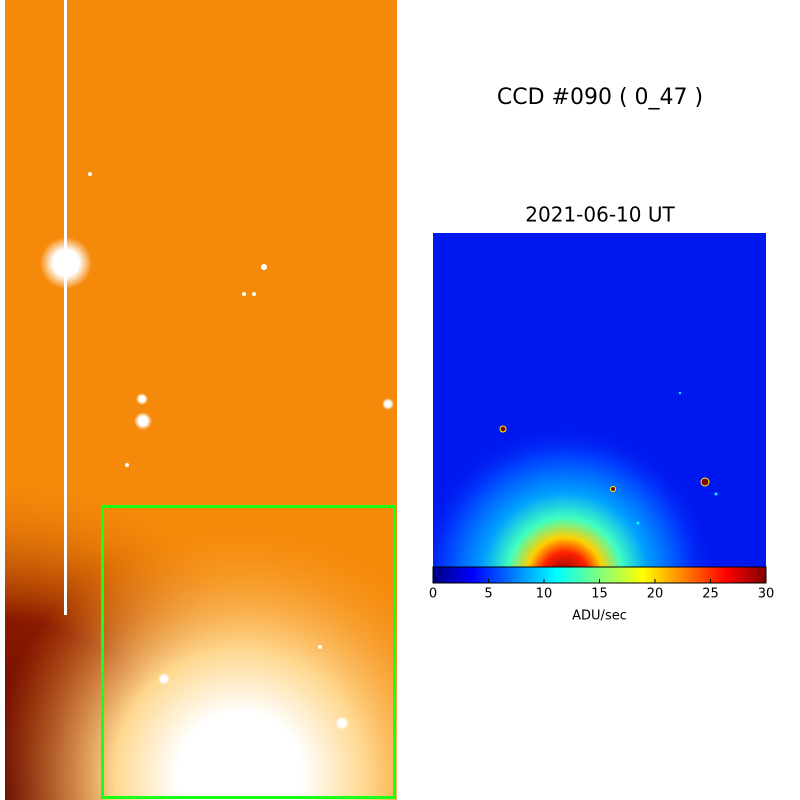  I want to click on tick-label: 30, so click(766, 594).